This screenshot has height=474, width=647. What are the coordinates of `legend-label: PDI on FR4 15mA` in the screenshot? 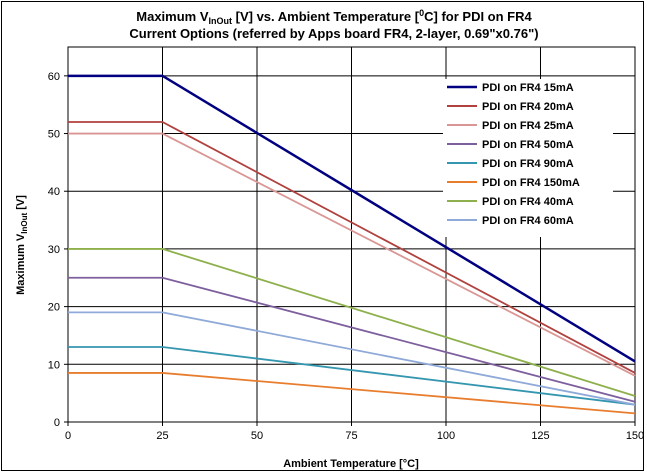 It's located at (528, 88).